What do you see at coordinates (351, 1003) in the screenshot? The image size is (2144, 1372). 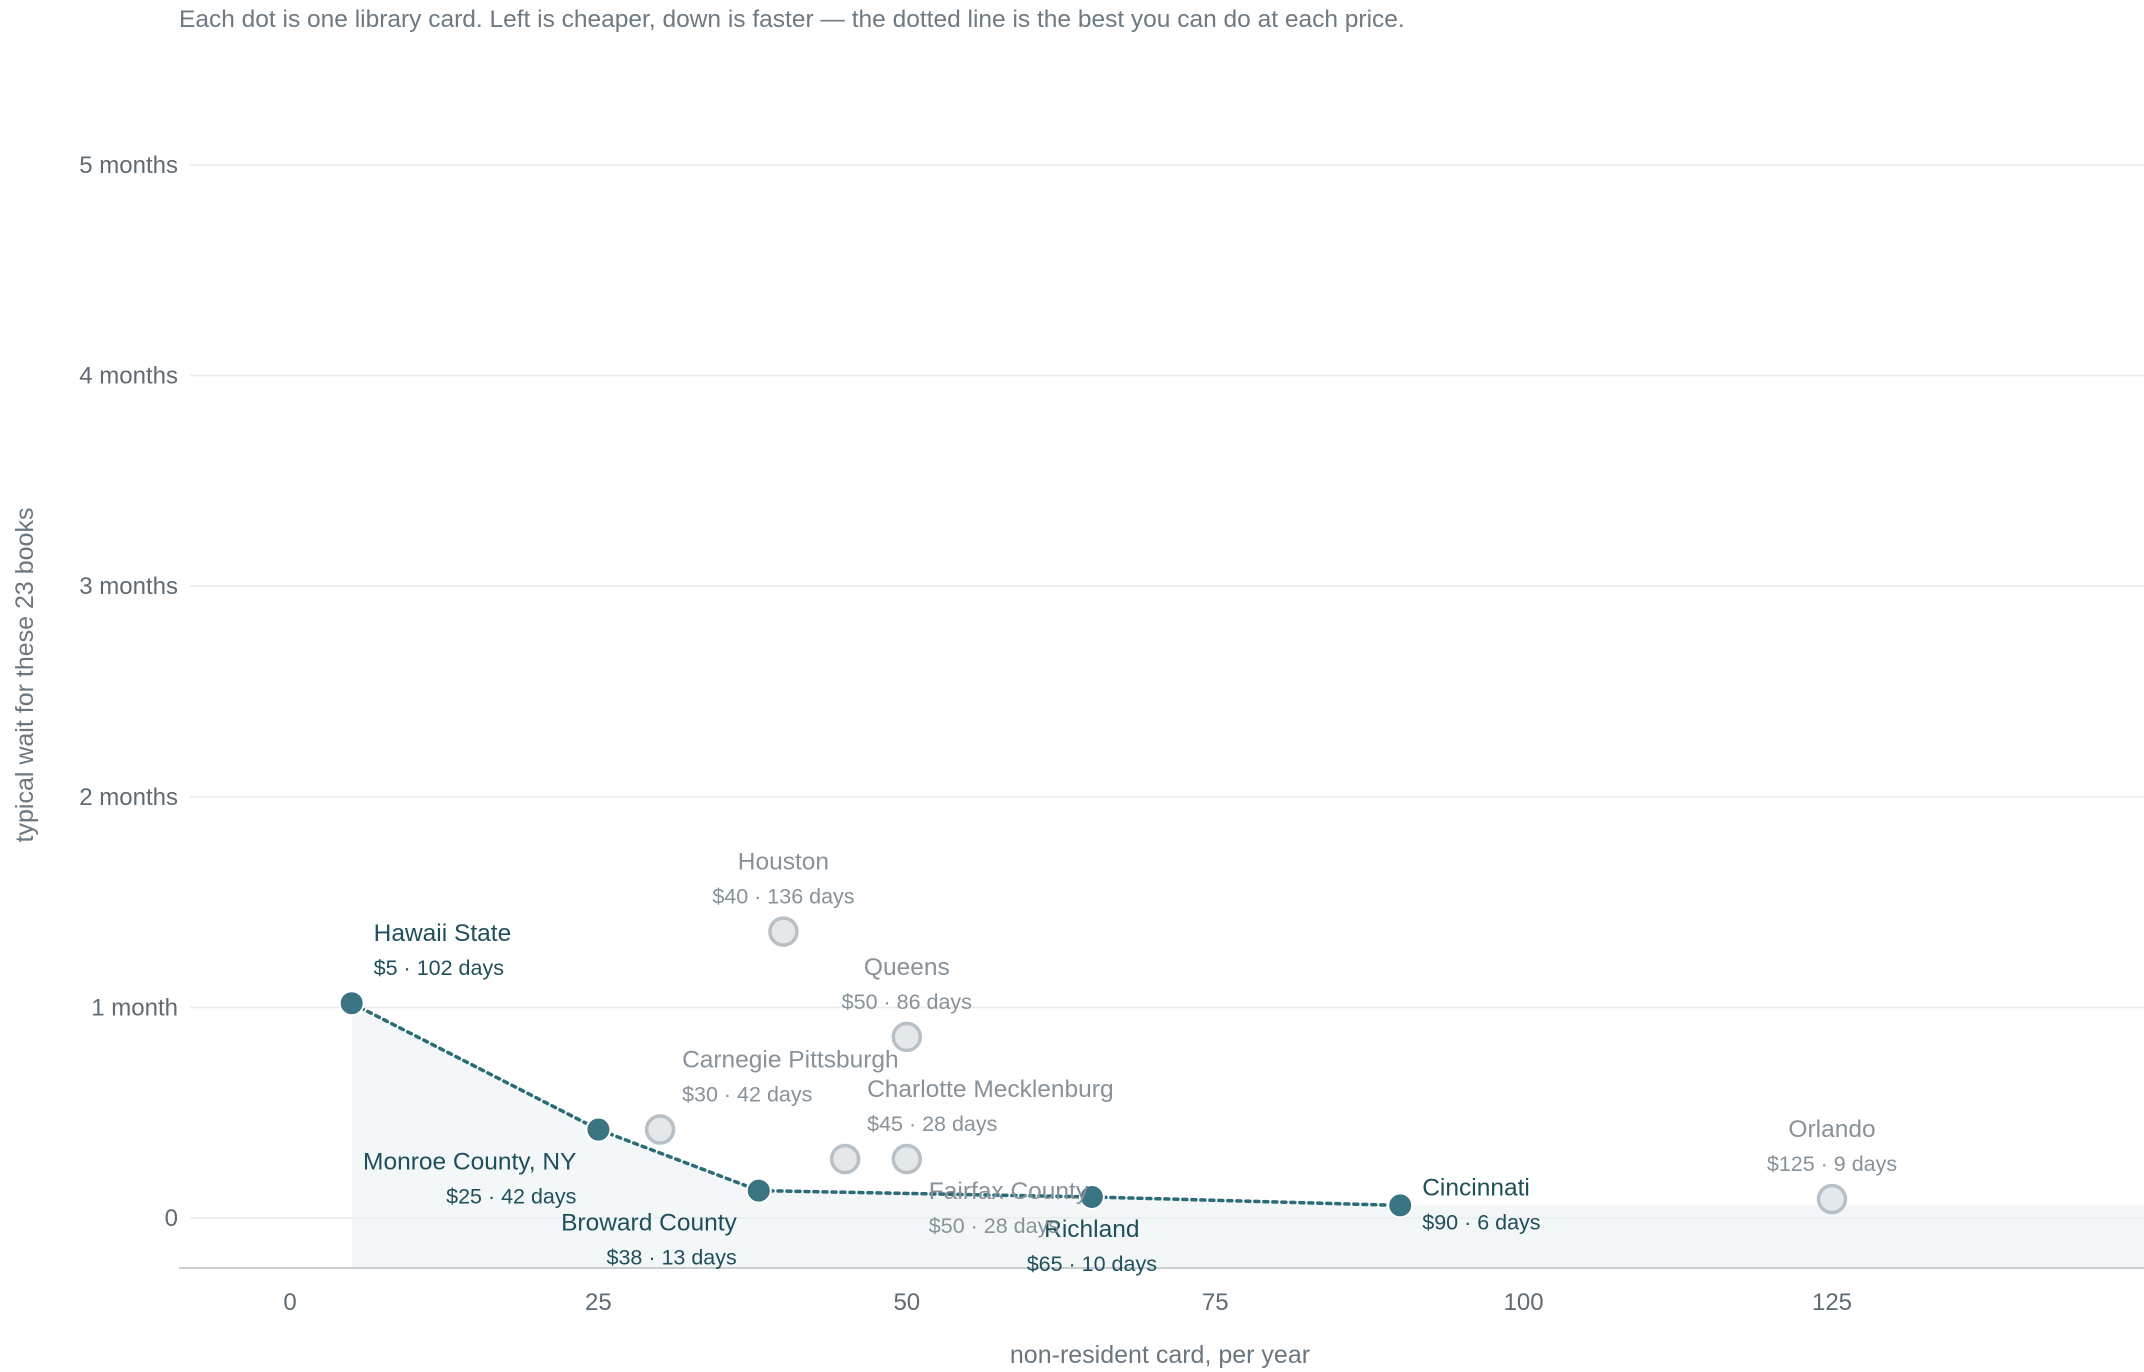 I see `point-hawaii-state` at bounding box center [351, 1003].